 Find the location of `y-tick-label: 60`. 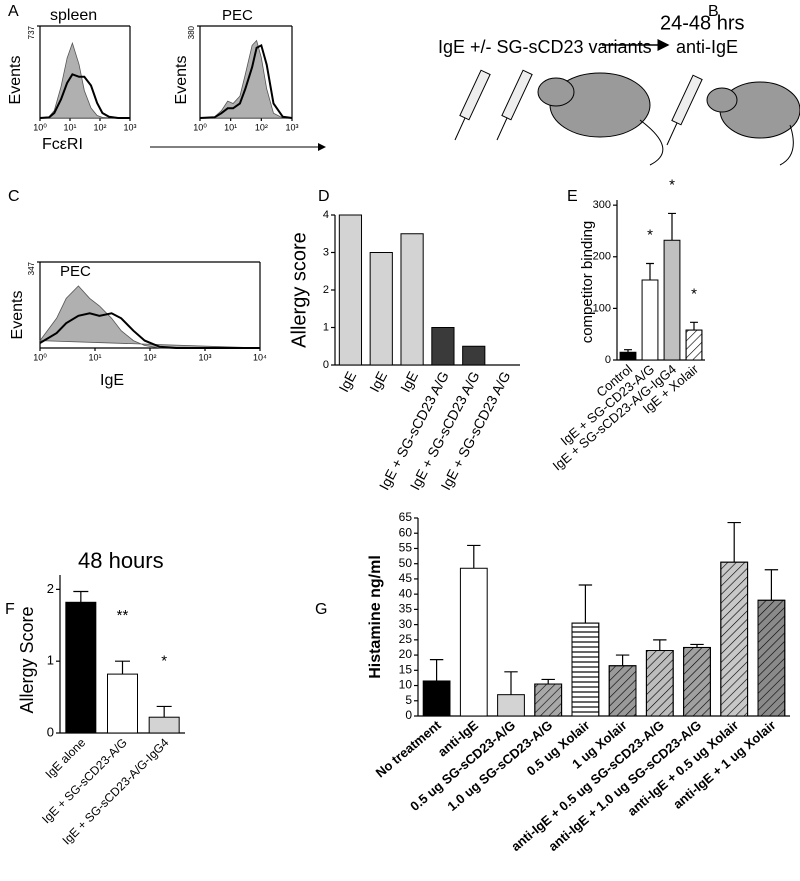

y-tick-label: 60 is located at coordinates (406, 532).